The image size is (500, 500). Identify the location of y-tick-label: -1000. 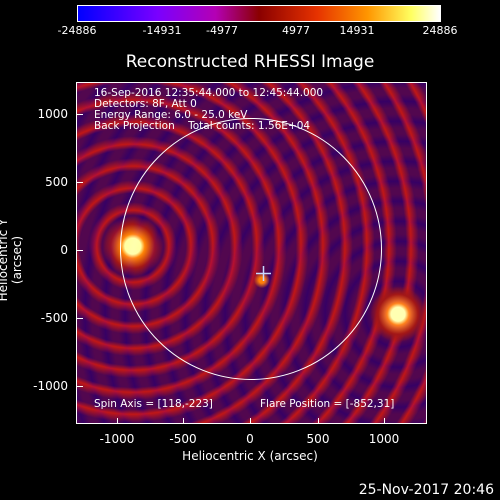
(50, 386).